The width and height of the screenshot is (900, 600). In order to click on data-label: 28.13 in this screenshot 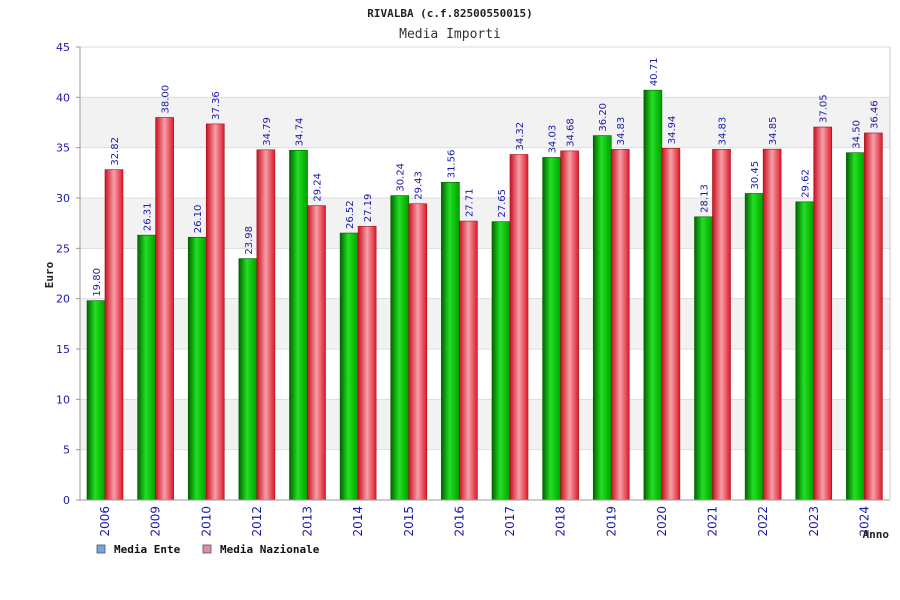, I will do `click(705, 198)`.